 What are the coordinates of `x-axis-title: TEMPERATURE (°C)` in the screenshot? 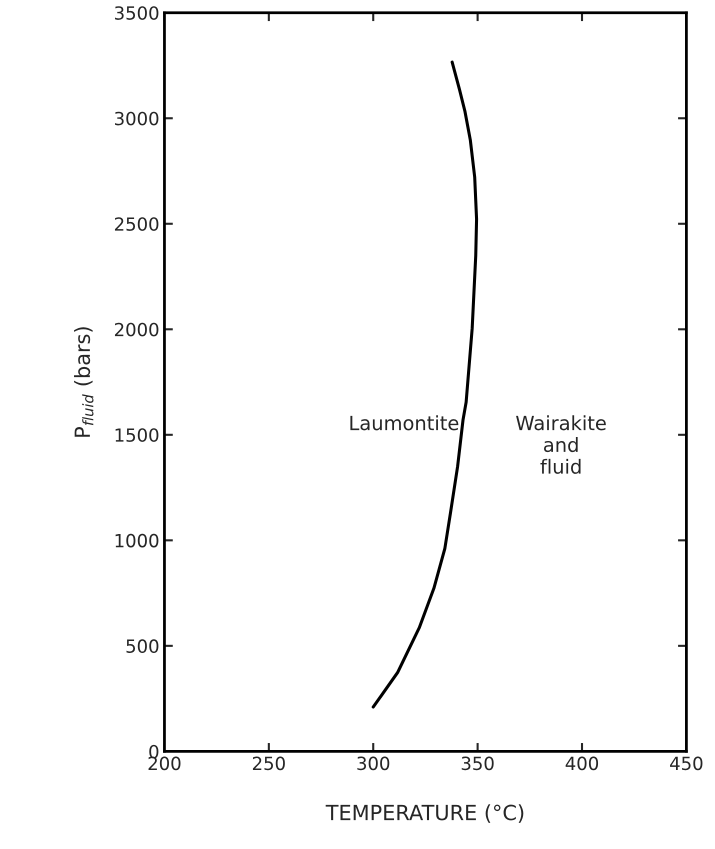 It's located at (425, 813).